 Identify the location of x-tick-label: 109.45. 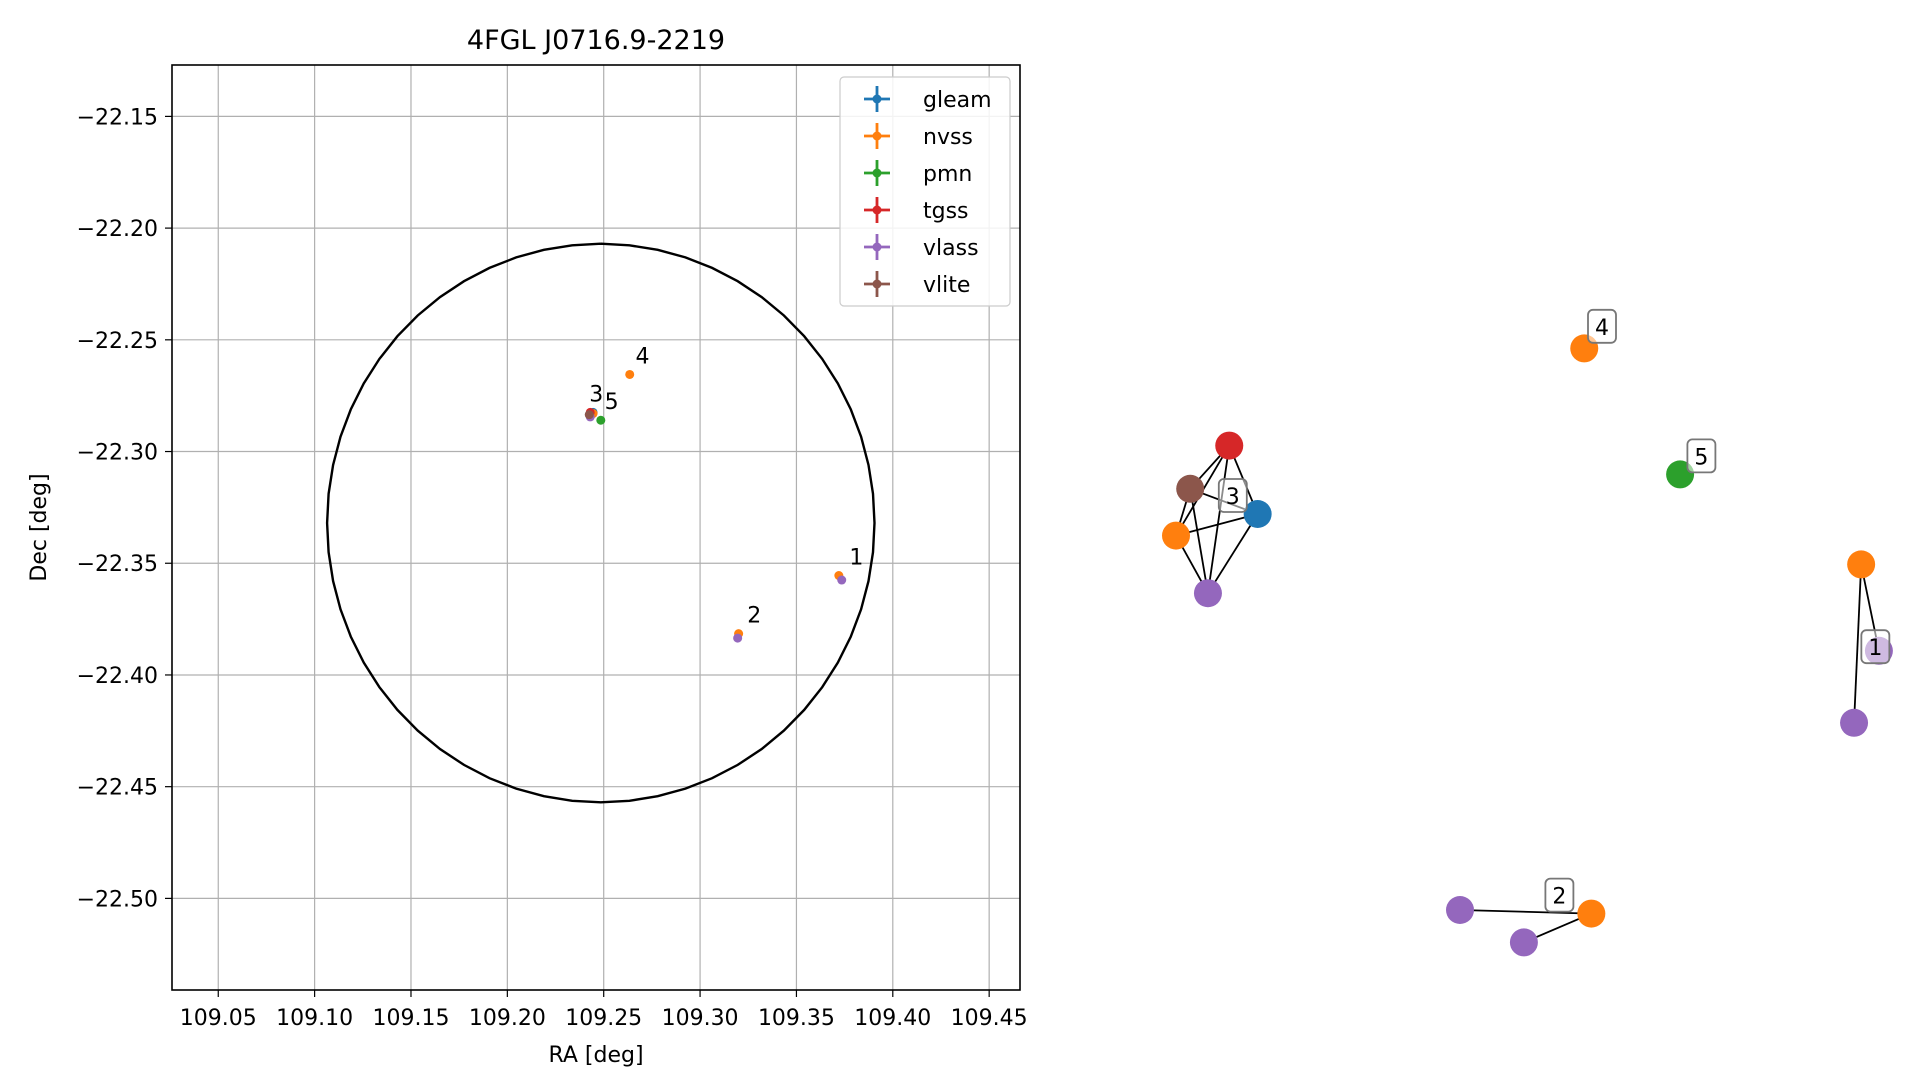
(989, 1018).